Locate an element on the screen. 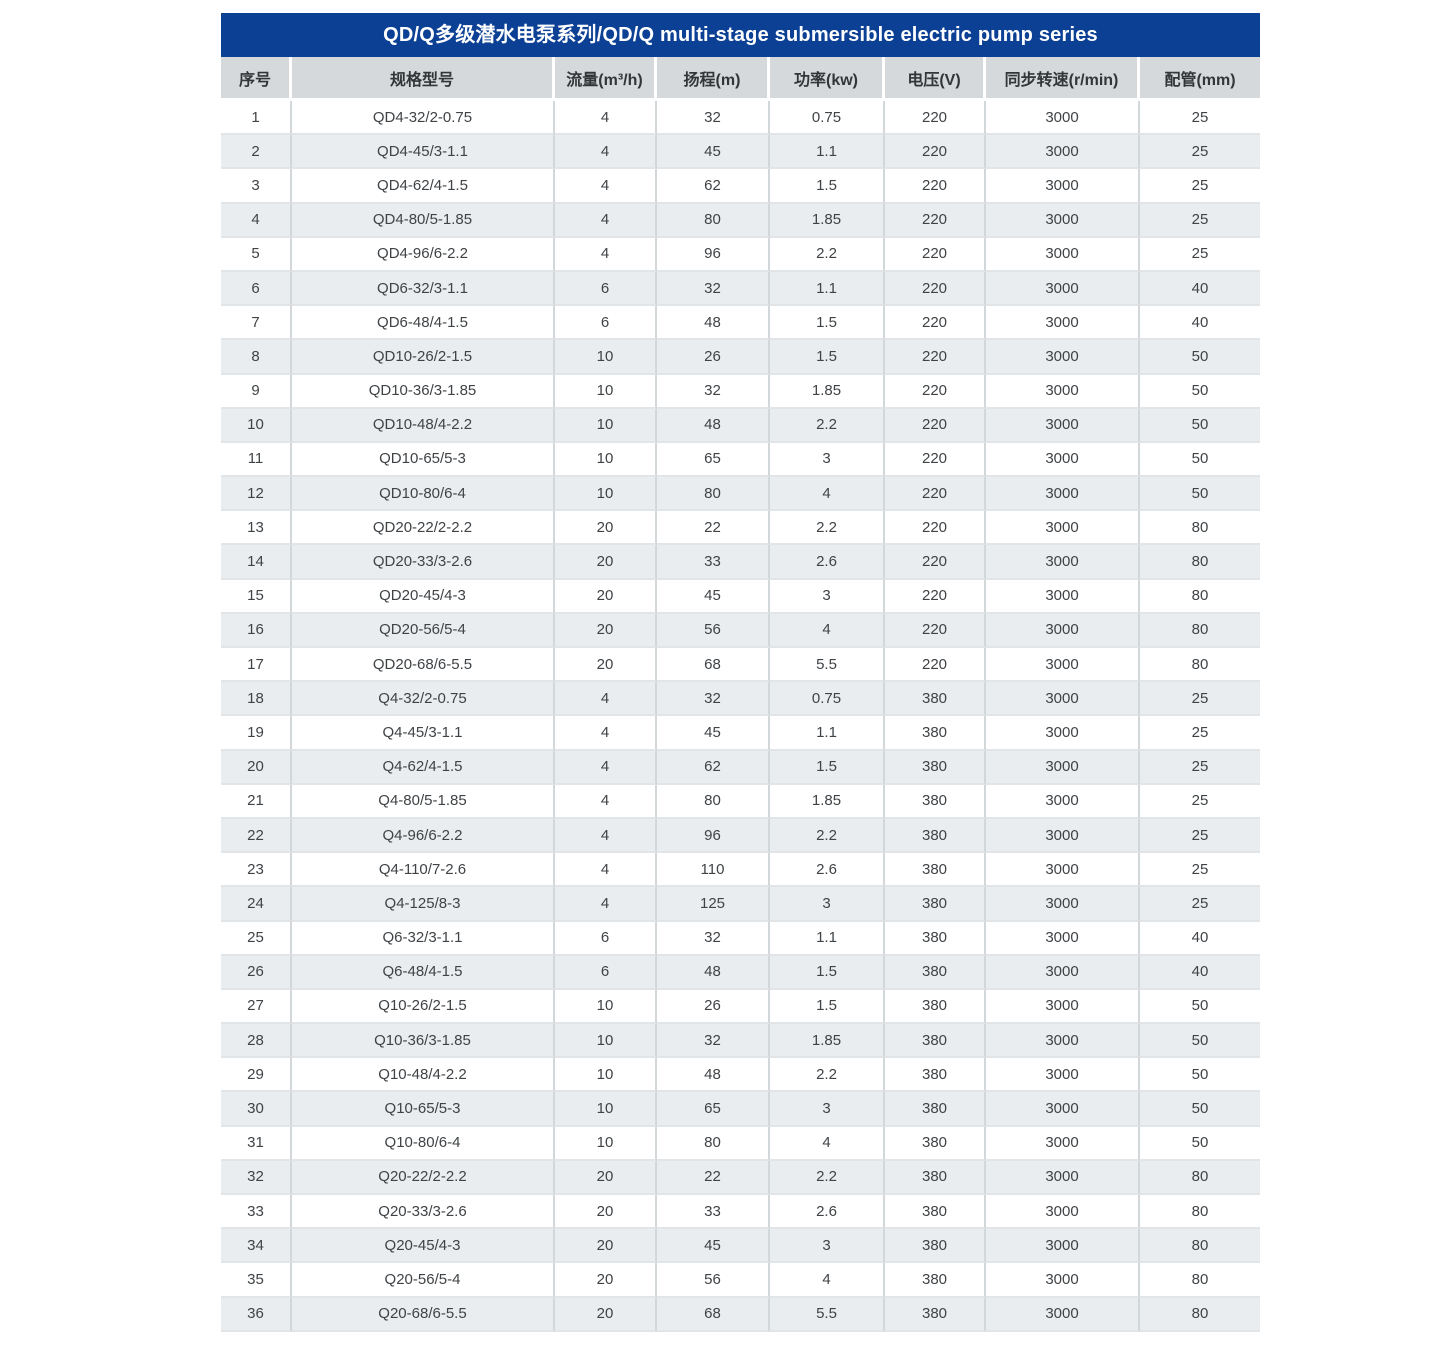  table-row: 35 Q20-56/5-4 20 56 4 380 3000 80 is located at coordinates (740, 1280).